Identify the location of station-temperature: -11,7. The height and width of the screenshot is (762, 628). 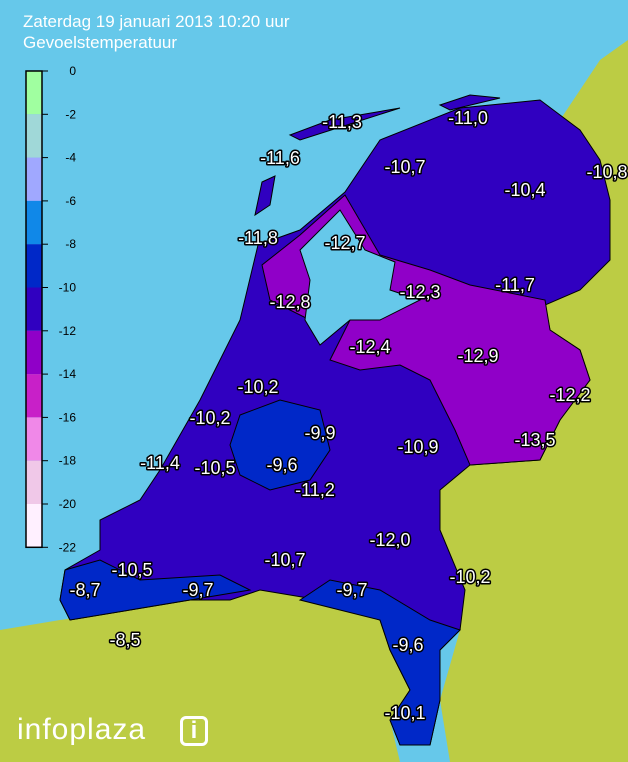
(515, 285).